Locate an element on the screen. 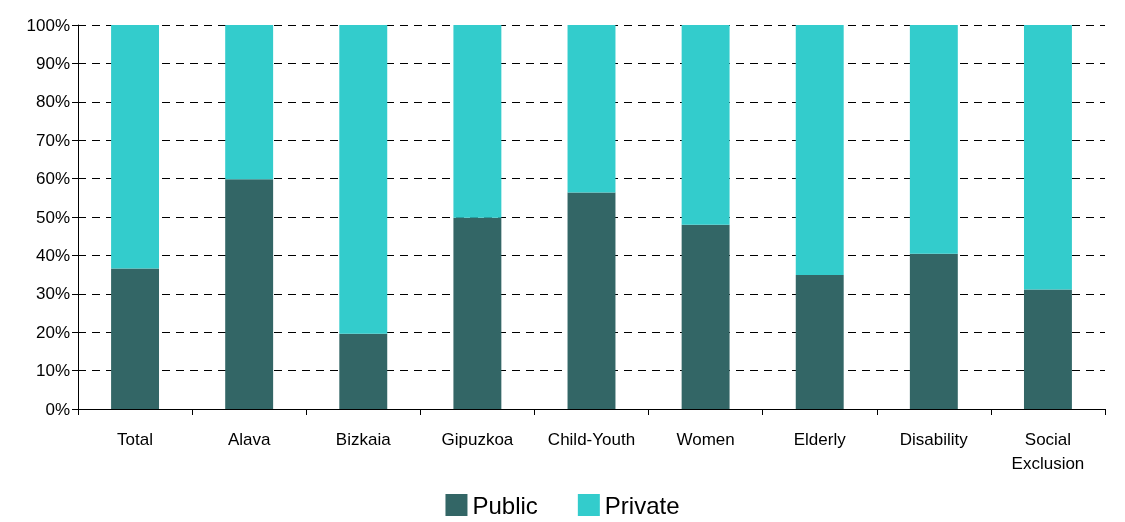 This screenshot has width=1125, height=522. y-tick-label: 90% is located at coordinates (52, 63).